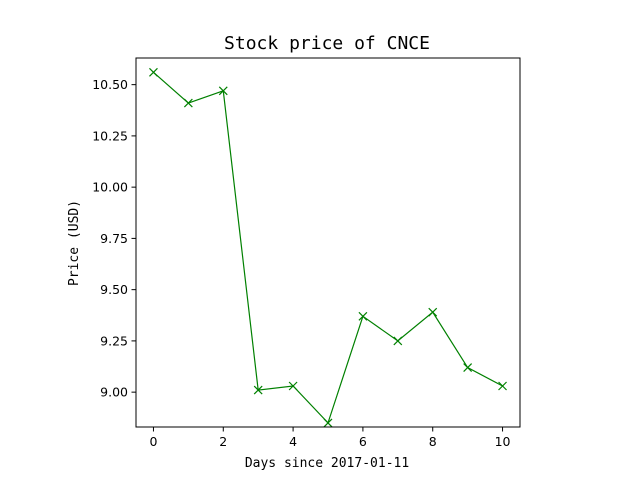 The height and width of the screenshot is (480, 640). I want to click on x-axis-label: Days since 2017-01-11, so click(327, 463).